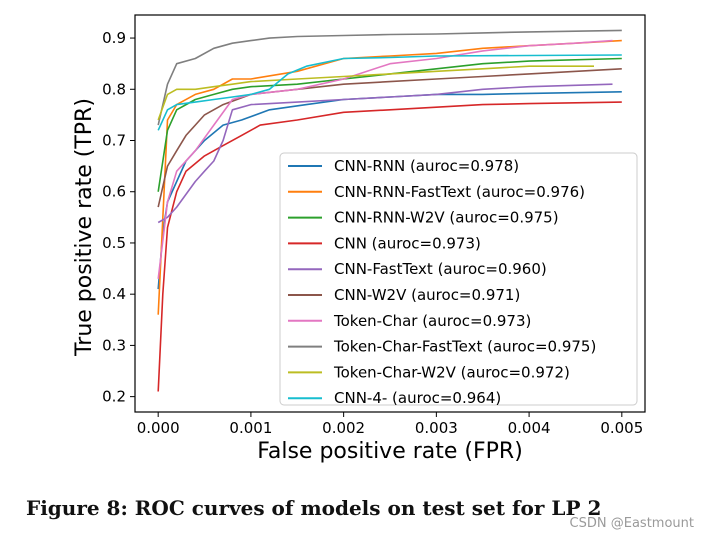 This screenshot has width=708, height=542. Describe the element at coordinates (84, 227) in the screenshot. I see `y-axis-label: True positive rate (TPR)` at that location.